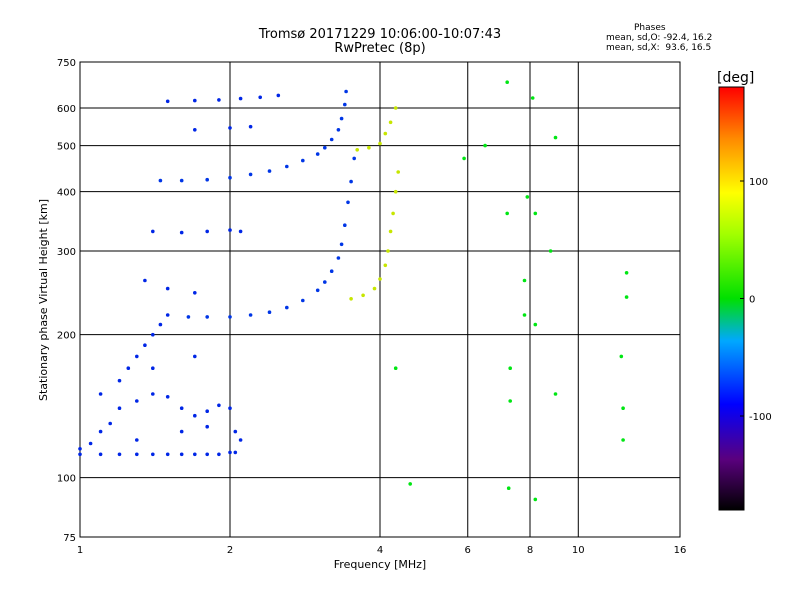  Describe the element at coordinates (382, 550) in the screenshot. I see `x-tick-labels: 1 2 4 6 8 10 16` at that location.